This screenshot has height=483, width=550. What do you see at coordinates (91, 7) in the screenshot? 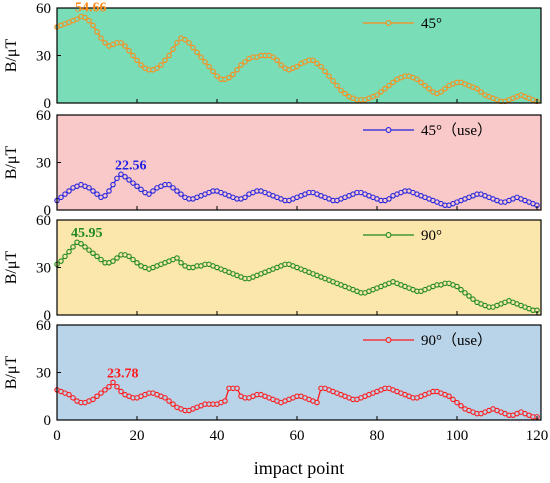
I see `peak-annotation: 54.66` at bounding box center [91, 7].